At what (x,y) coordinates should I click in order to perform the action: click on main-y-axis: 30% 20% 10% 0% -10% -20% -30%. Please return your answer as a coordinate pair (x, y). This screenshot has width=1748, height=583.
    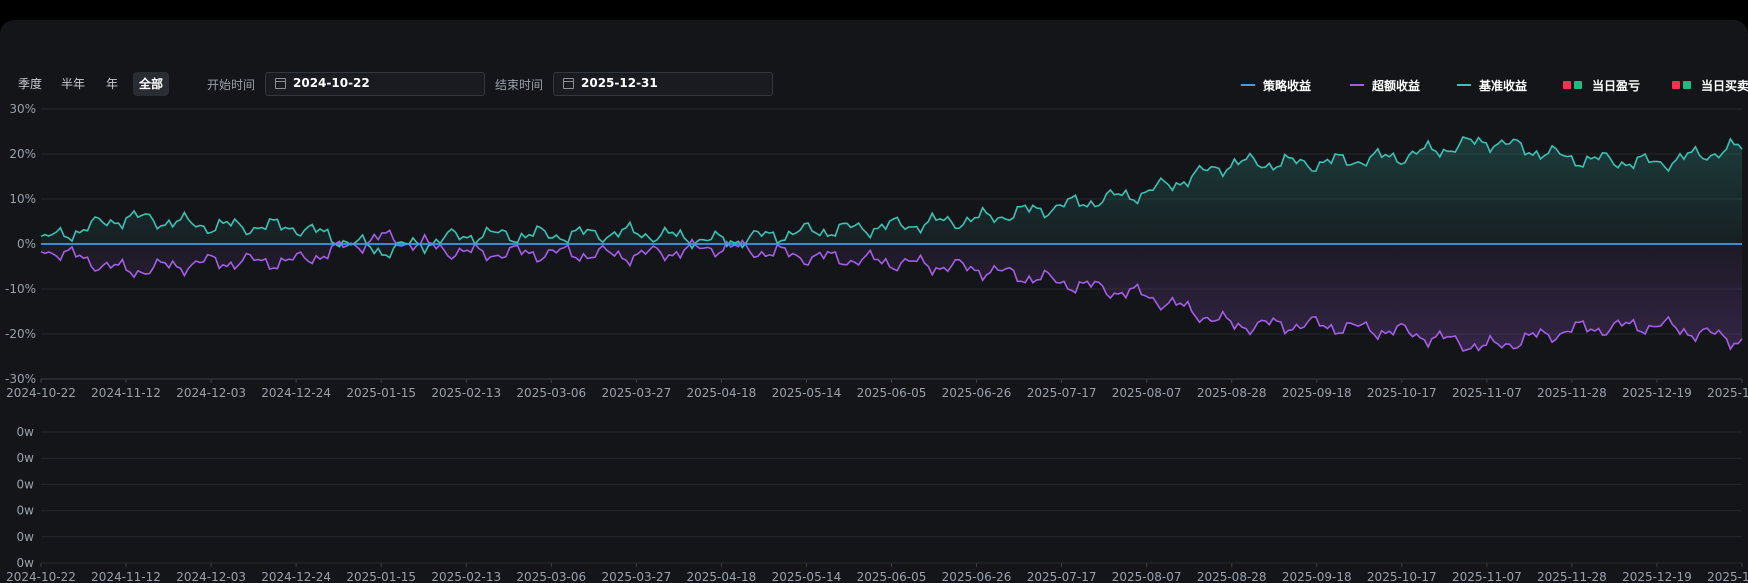
    Looking at the image, I should click on (20, 244).